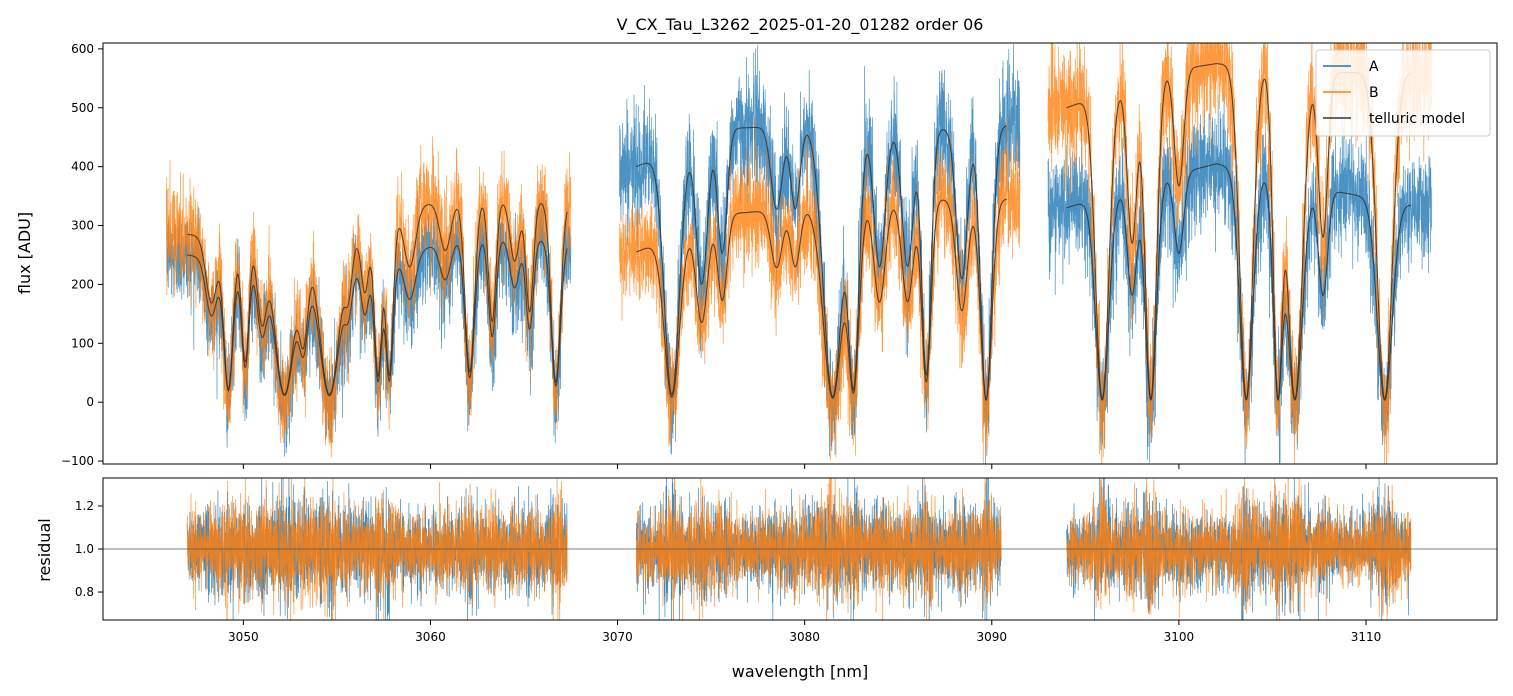 Image resolution: width=1513 pixels, height=696 pixels. I want to click on flux-x-axis, so click(804, 466).